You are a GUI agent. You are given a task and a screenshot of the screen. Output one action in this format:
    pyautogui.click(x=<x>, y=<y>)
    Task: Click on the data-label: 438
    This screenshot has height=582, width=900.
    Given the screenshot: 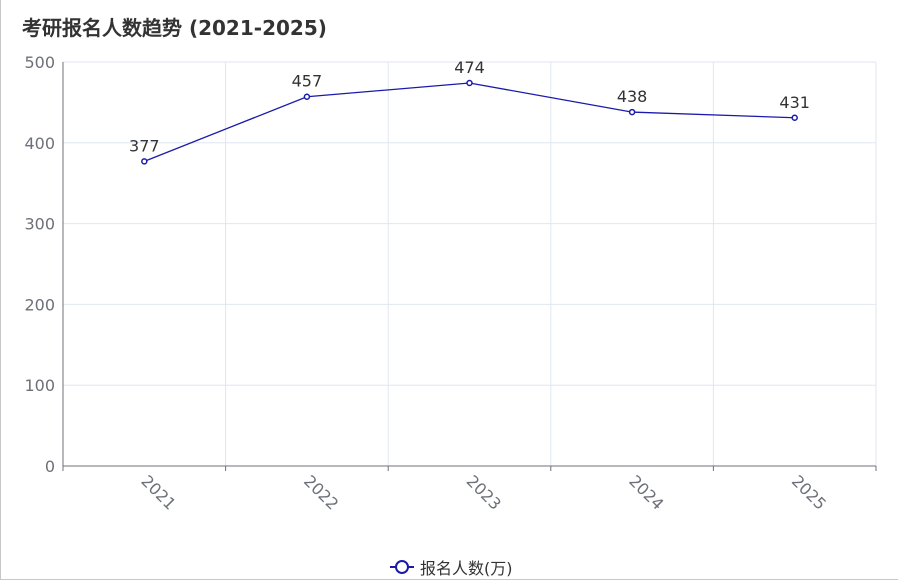 What is the action you would take?
    pyautogui.click(x=632, y=96)
    